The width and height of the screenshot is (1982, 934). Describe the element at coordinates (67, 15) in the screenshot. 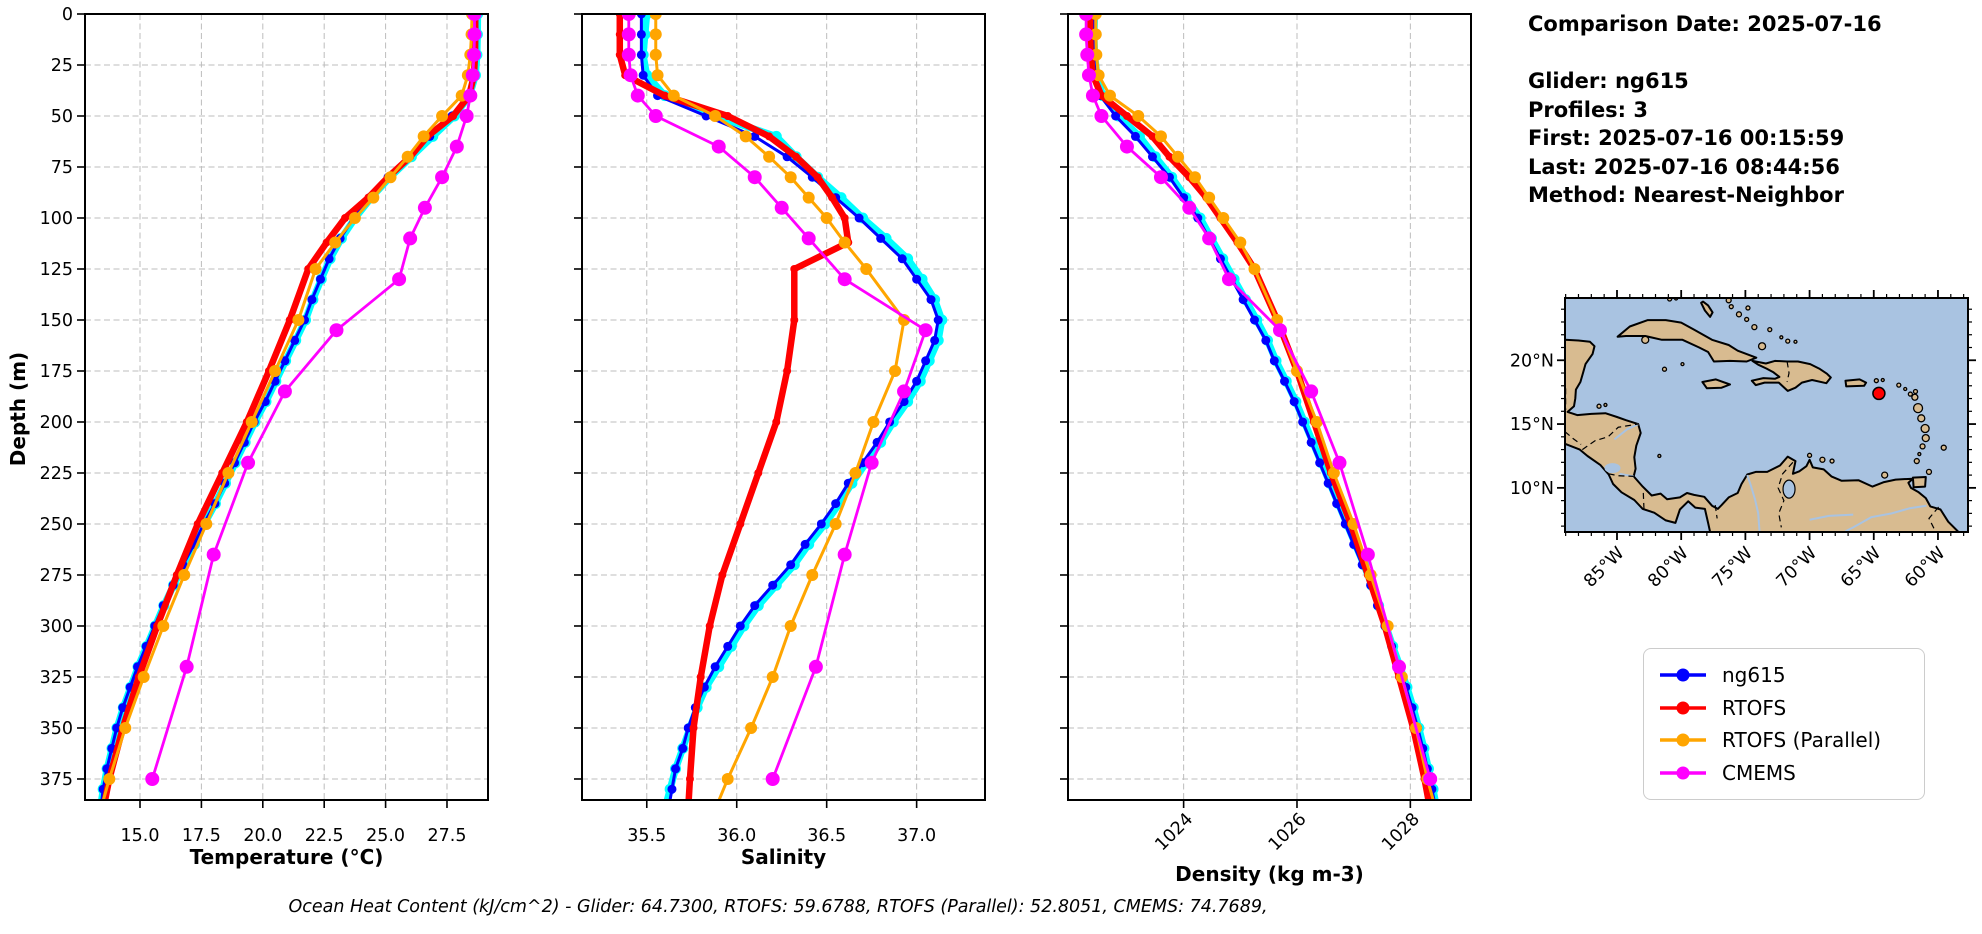

I see `svg-text: 0` at that location.